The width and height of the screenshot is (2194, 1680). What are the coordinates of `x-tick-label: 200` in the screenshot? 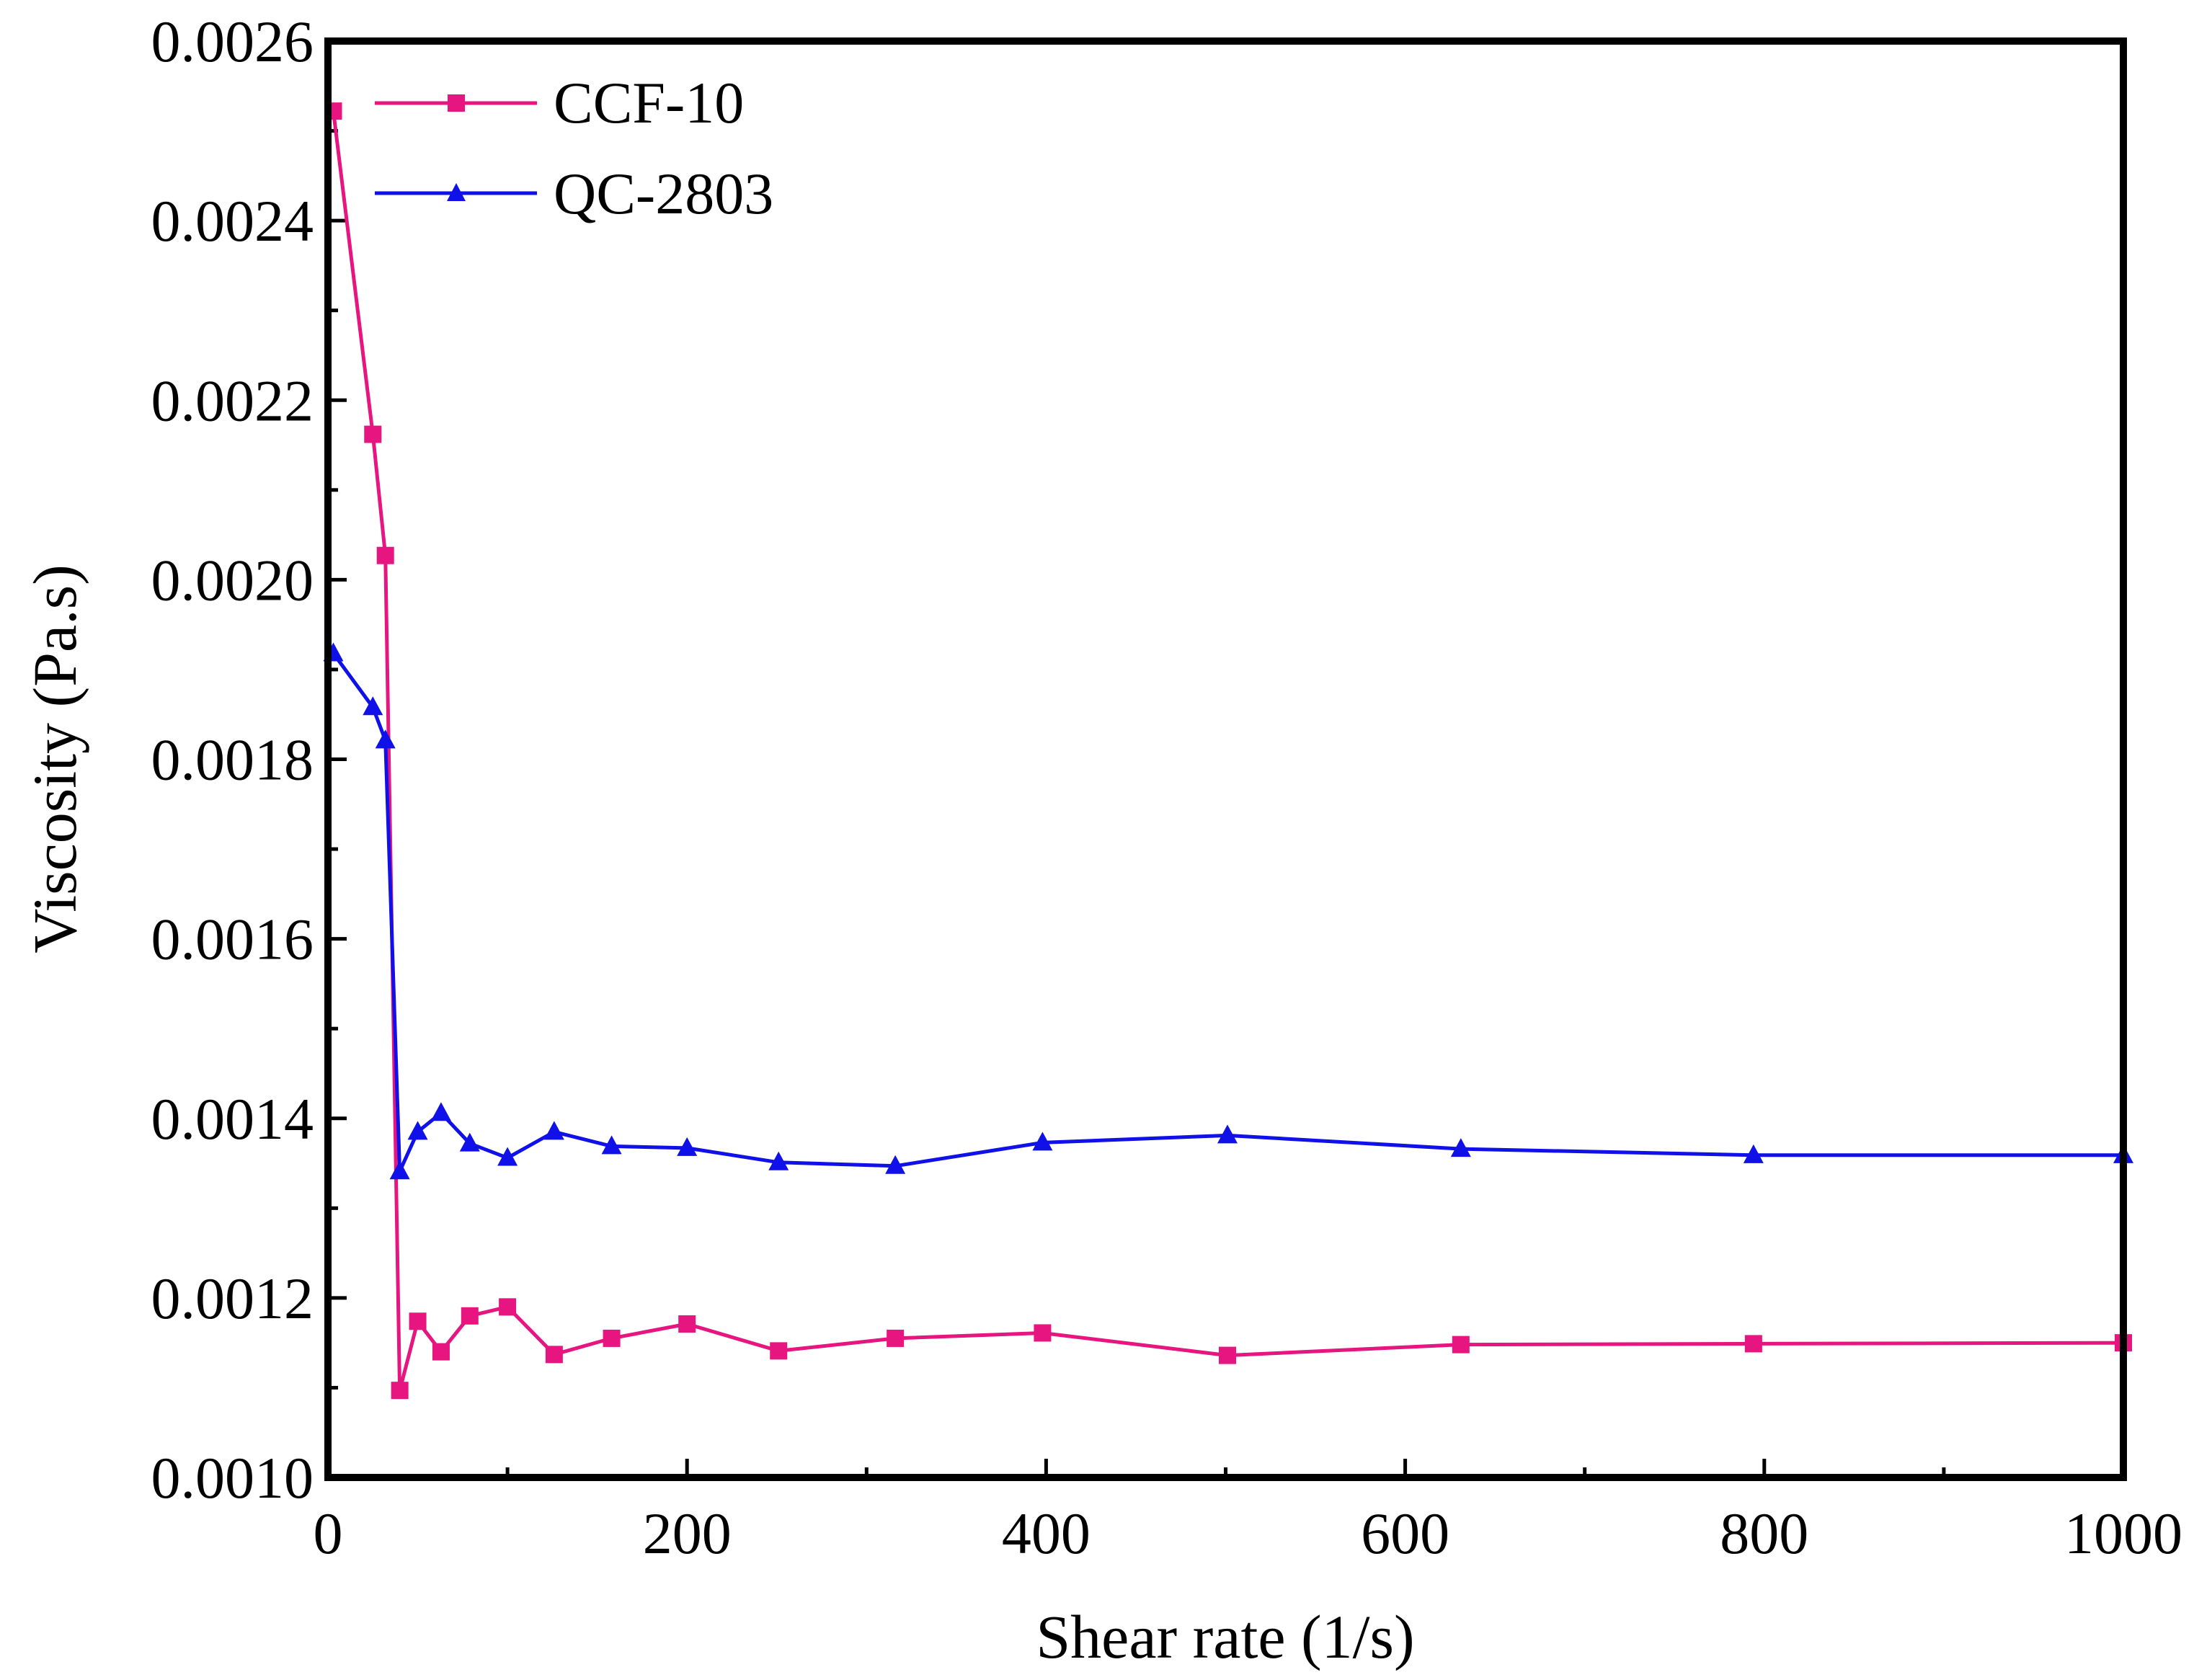 It's located at (687, 1533).